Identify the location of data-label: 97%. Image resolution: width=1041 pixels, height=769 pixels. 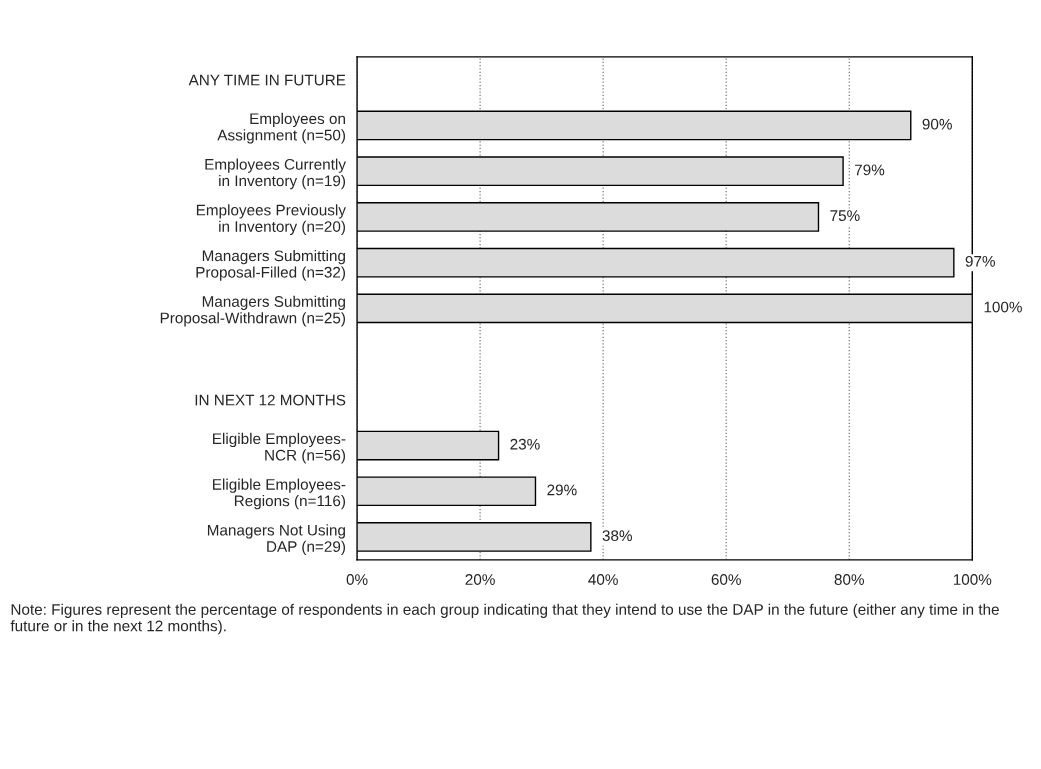
(980, 261).